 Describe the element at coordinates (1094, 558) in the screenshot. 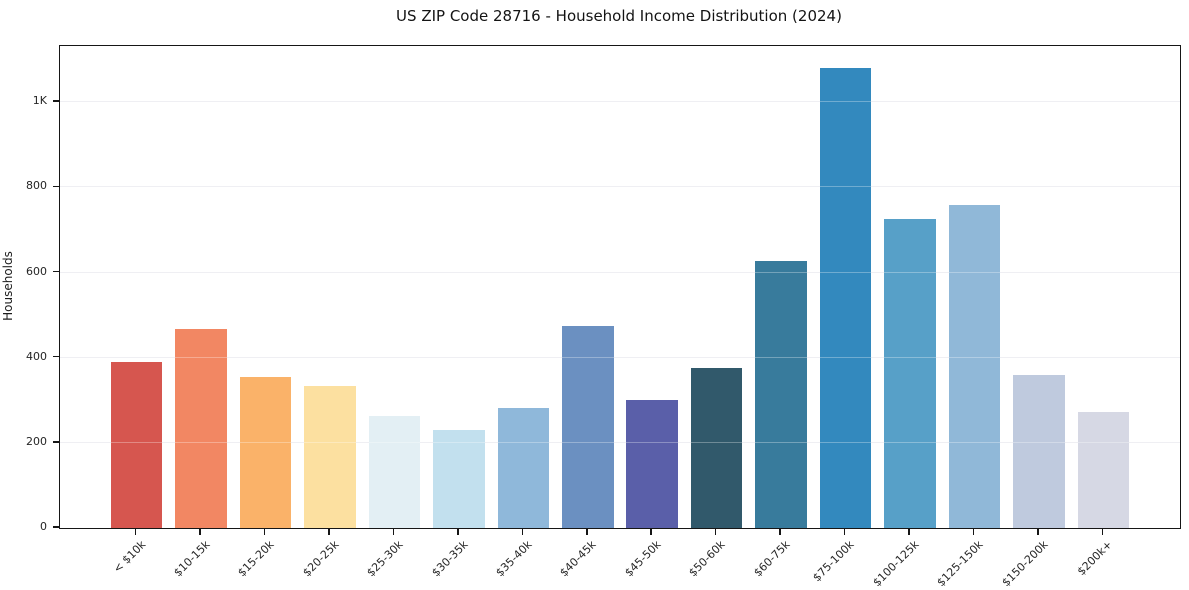

I see `x-tick-label-$200k+: $200k+` at that location.